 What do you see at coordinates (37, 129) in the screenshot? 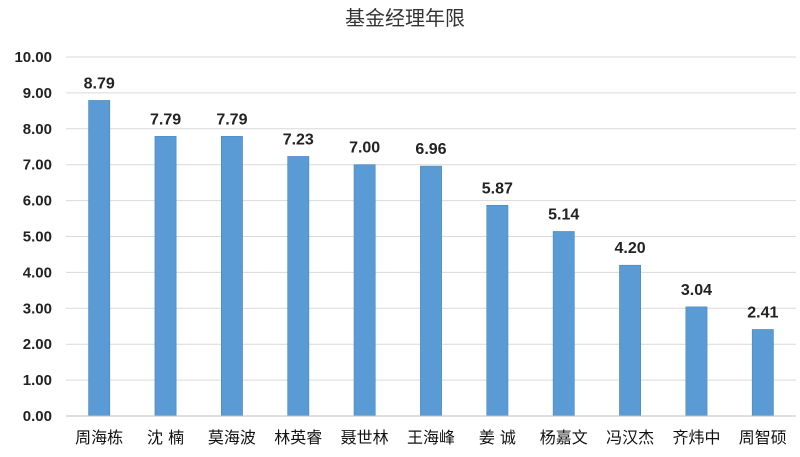
I see `y-tick-label: 8.00` at bounding box center [37, 129].